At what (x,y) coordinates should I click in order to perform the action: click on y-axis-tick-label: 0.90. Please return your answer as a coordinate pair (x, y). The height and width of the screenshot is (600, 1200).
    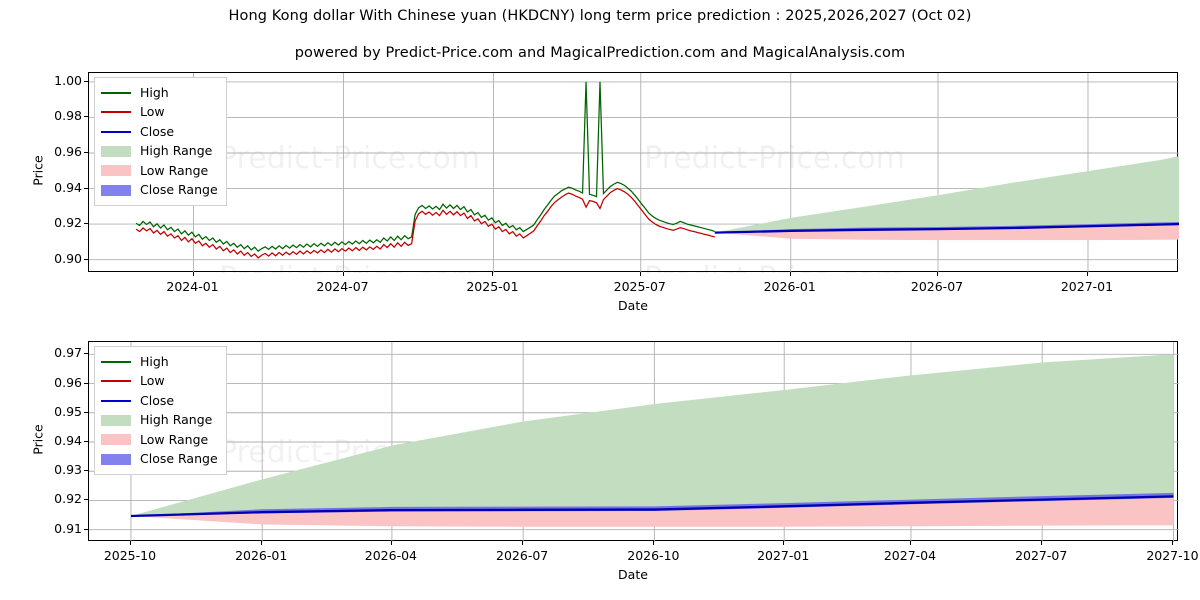
    Looking at the image, I should click on (68, 258).